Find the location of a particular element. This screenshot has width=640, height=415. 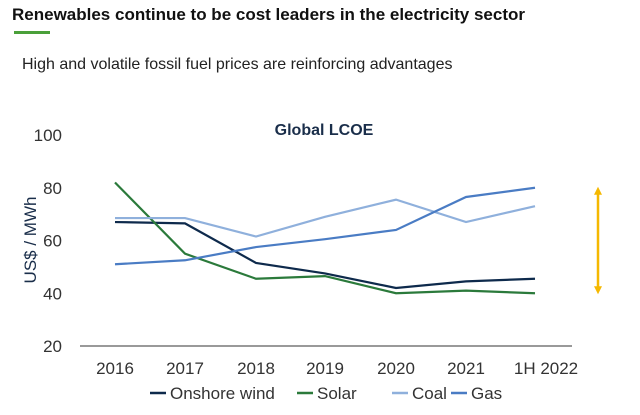

y-tick-label: 100 is located at coordinates (48, 135).